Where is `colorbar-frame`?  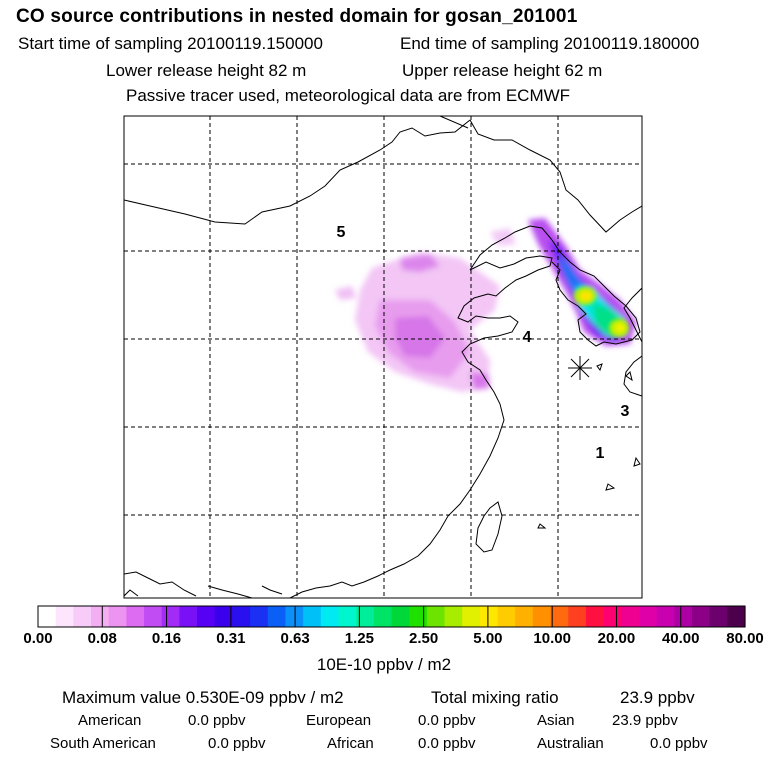
colorbar-frame is located at coordinates (391, 616).